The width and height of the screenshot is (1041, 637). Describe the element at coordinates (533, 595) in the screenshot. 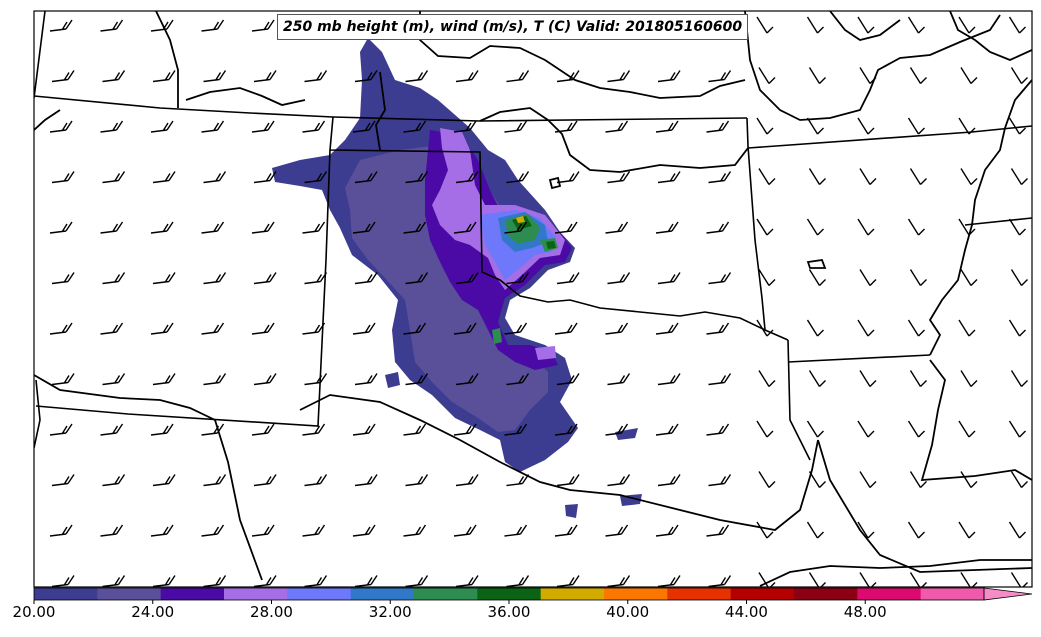

I see `colorbar` at that location.